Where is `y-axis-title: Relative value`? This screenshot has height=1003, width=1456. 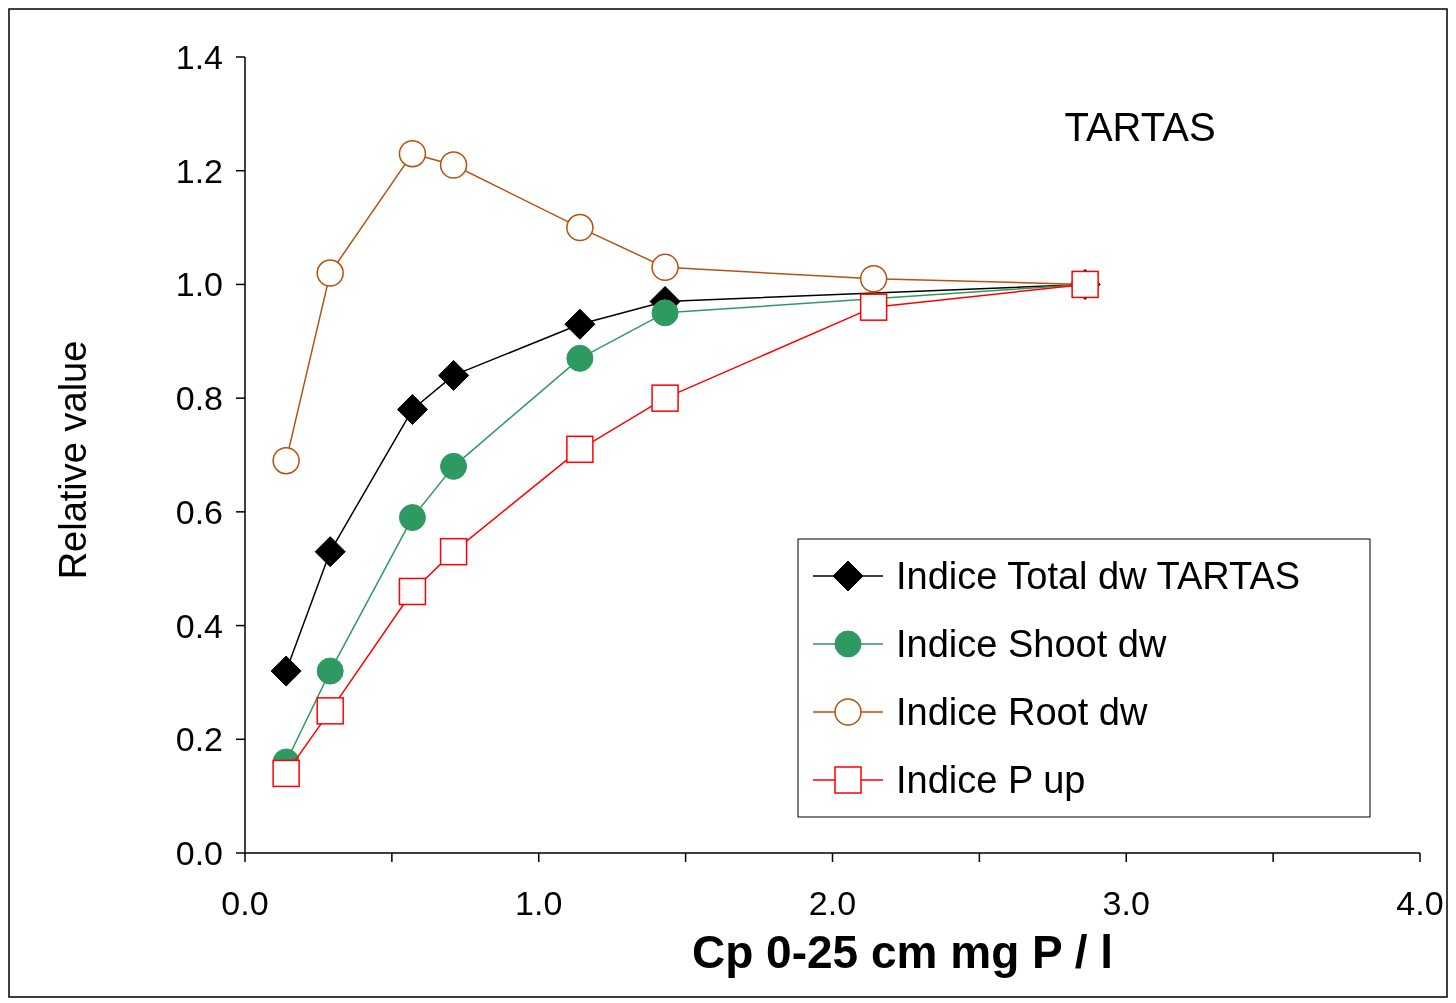 y-axis-title: Relative value is located at coordinates (73, 460).